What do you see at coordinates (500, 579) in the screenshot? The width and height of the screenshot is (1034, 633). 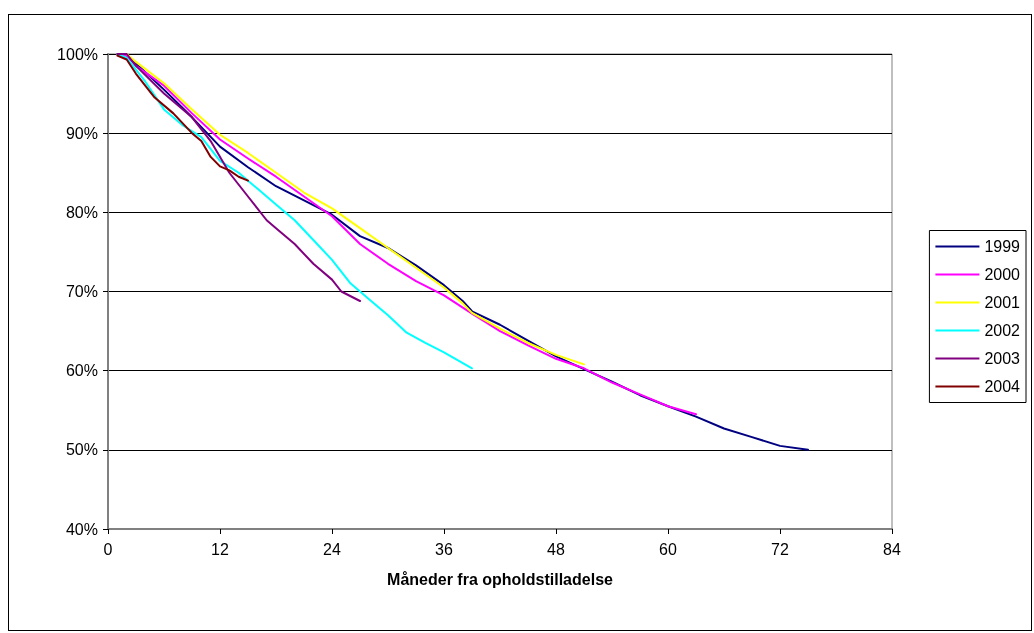 I see `x-axis-title: Måneder fra opholdstilladelse` at bounding box center [500, 579].